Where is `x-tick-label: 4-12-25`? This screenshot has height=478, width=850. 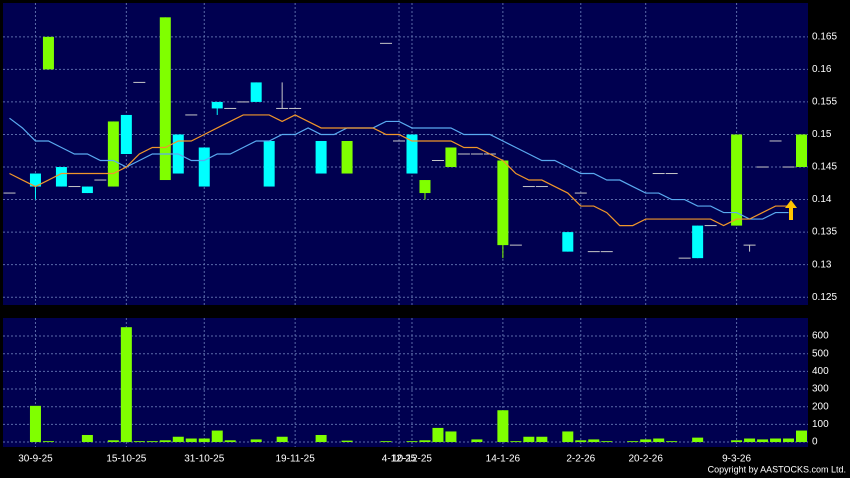 x-tick-label: 4-12-25 is located at coordinates (399, 459).